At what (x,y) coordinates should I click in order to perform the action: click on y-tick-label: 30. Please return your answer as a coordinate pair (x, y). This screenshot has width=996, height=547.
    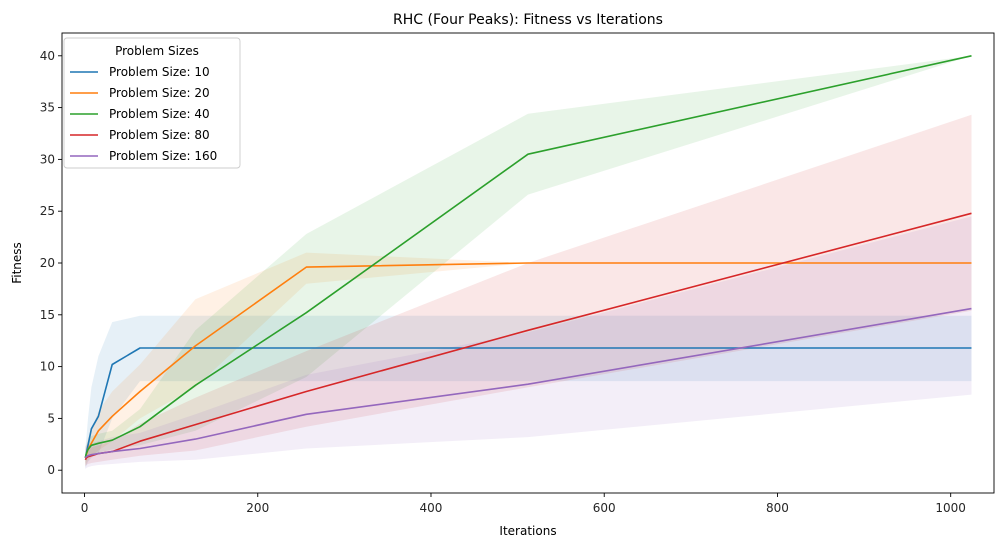
    Looking at the image, I should click on (47, 159).